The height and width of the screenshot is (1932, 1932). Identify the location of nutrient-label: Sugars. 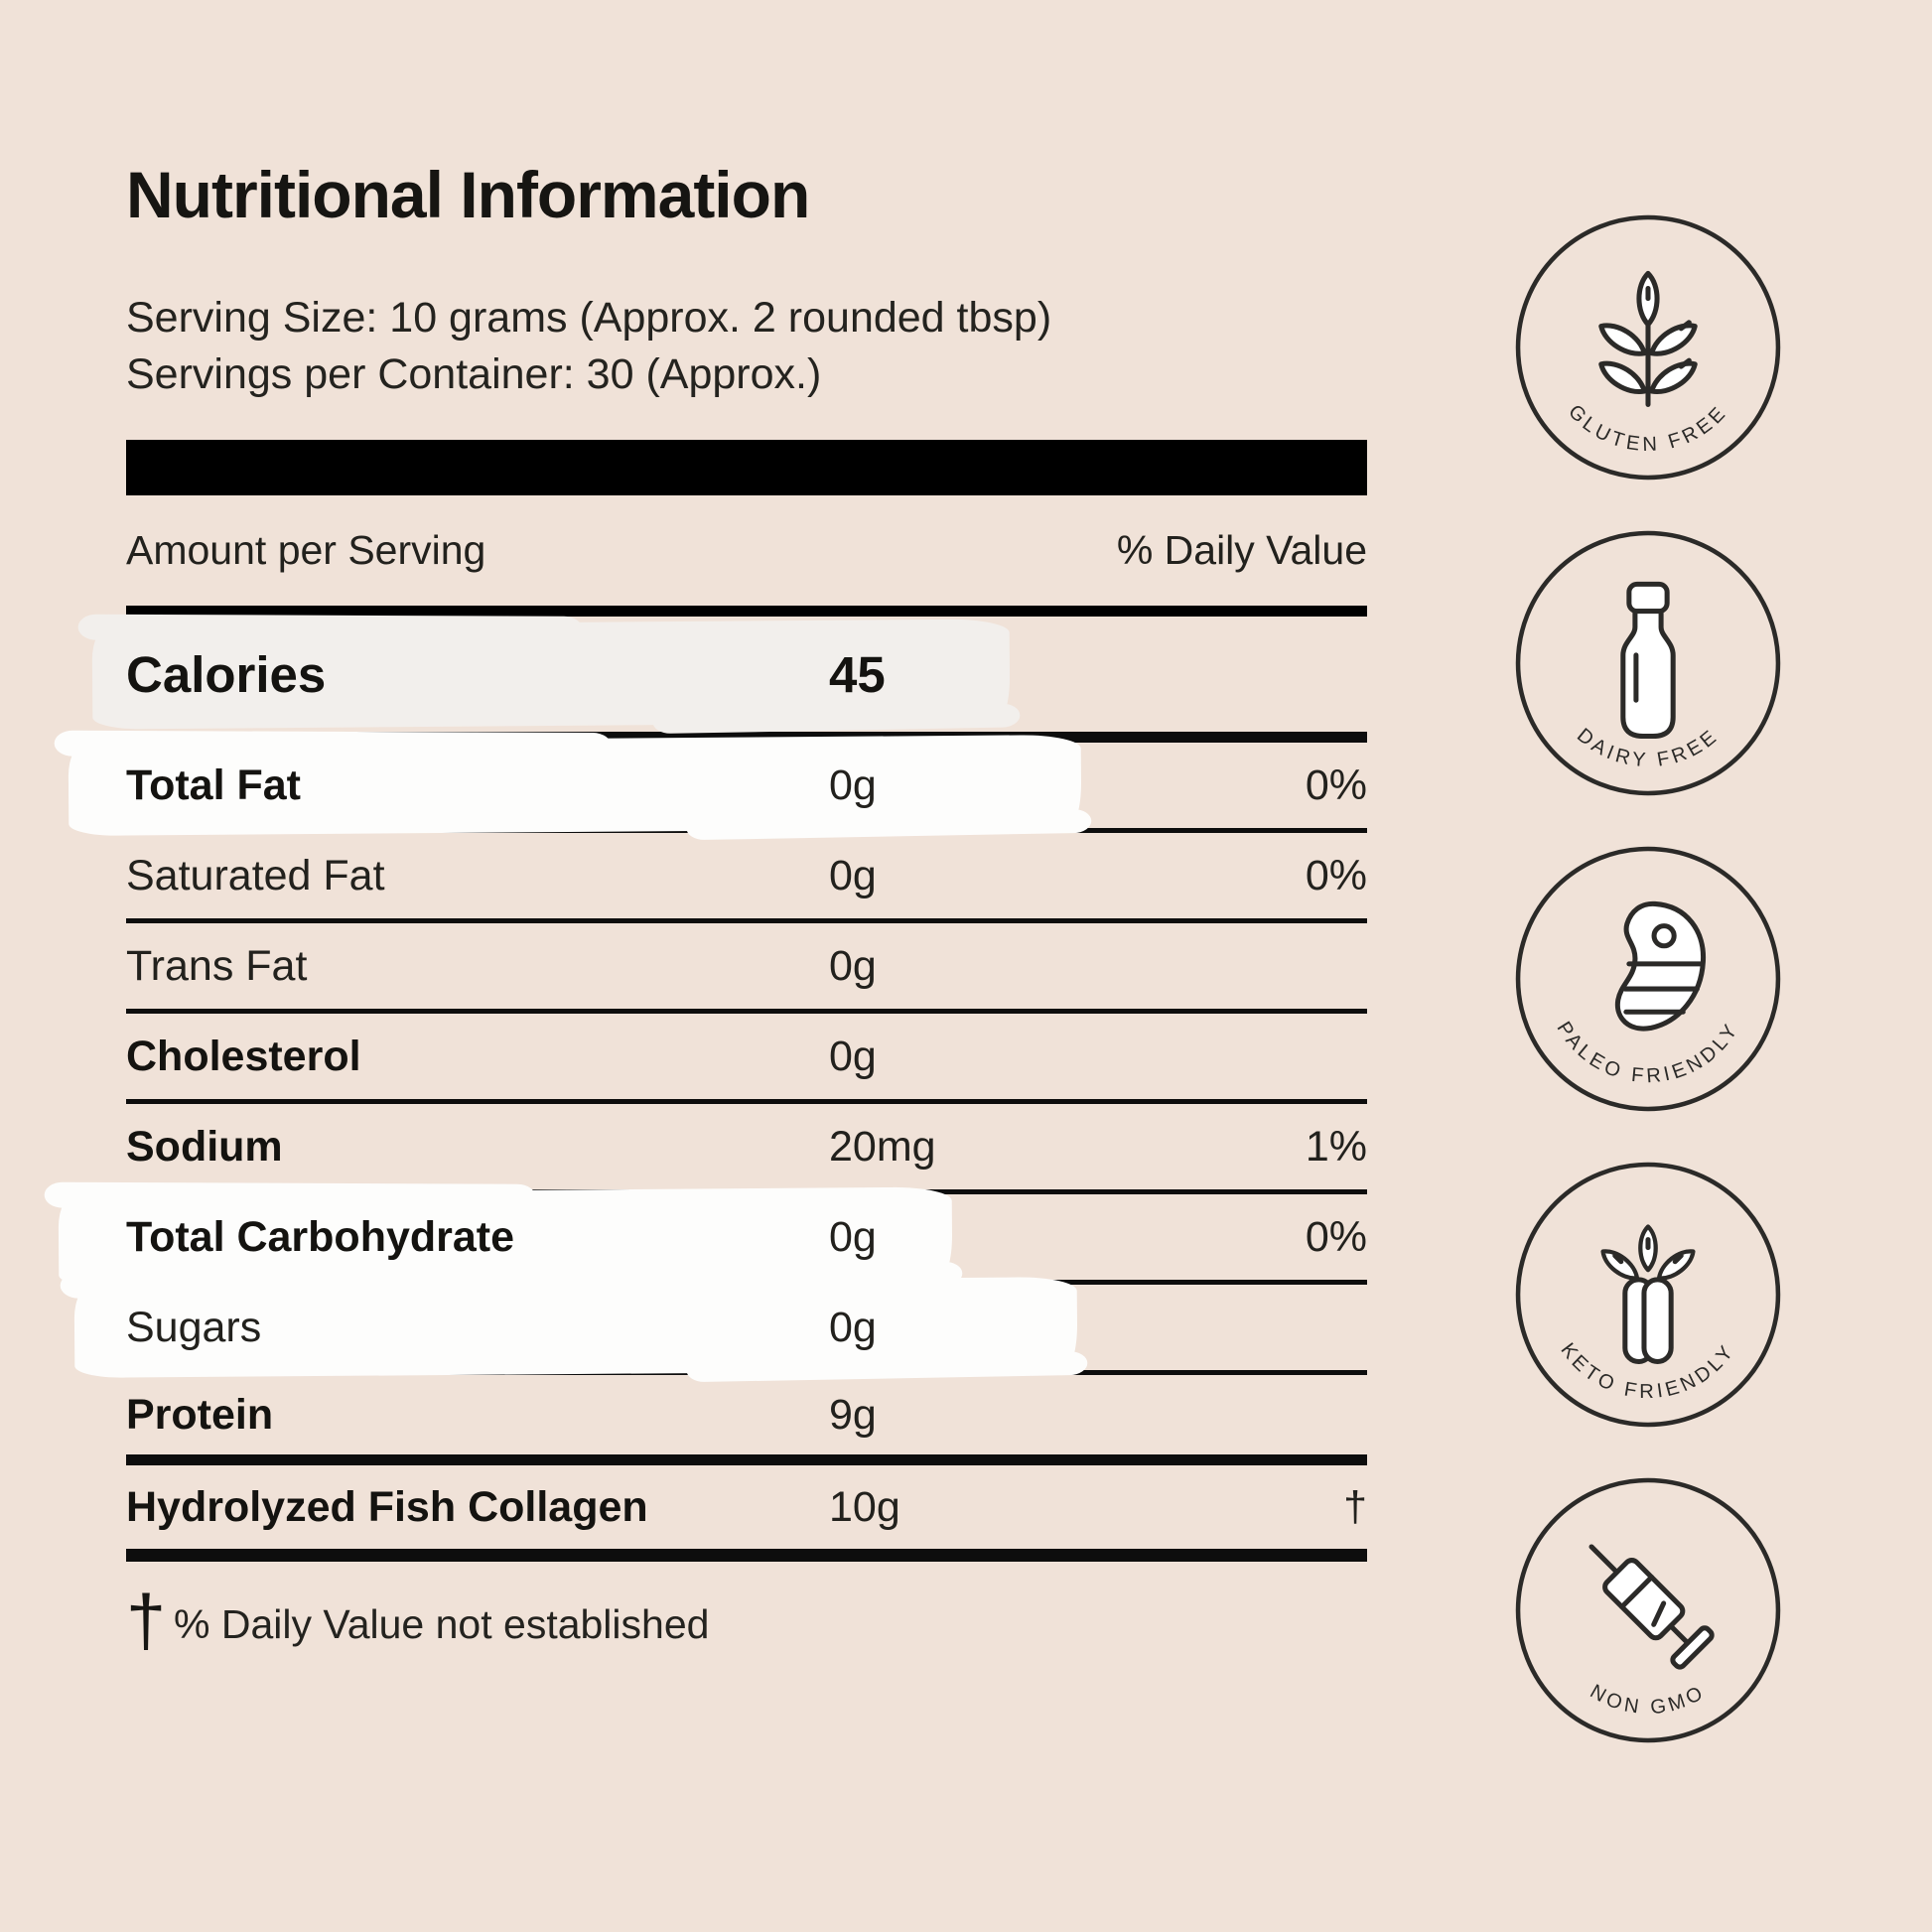
(194, 1327).